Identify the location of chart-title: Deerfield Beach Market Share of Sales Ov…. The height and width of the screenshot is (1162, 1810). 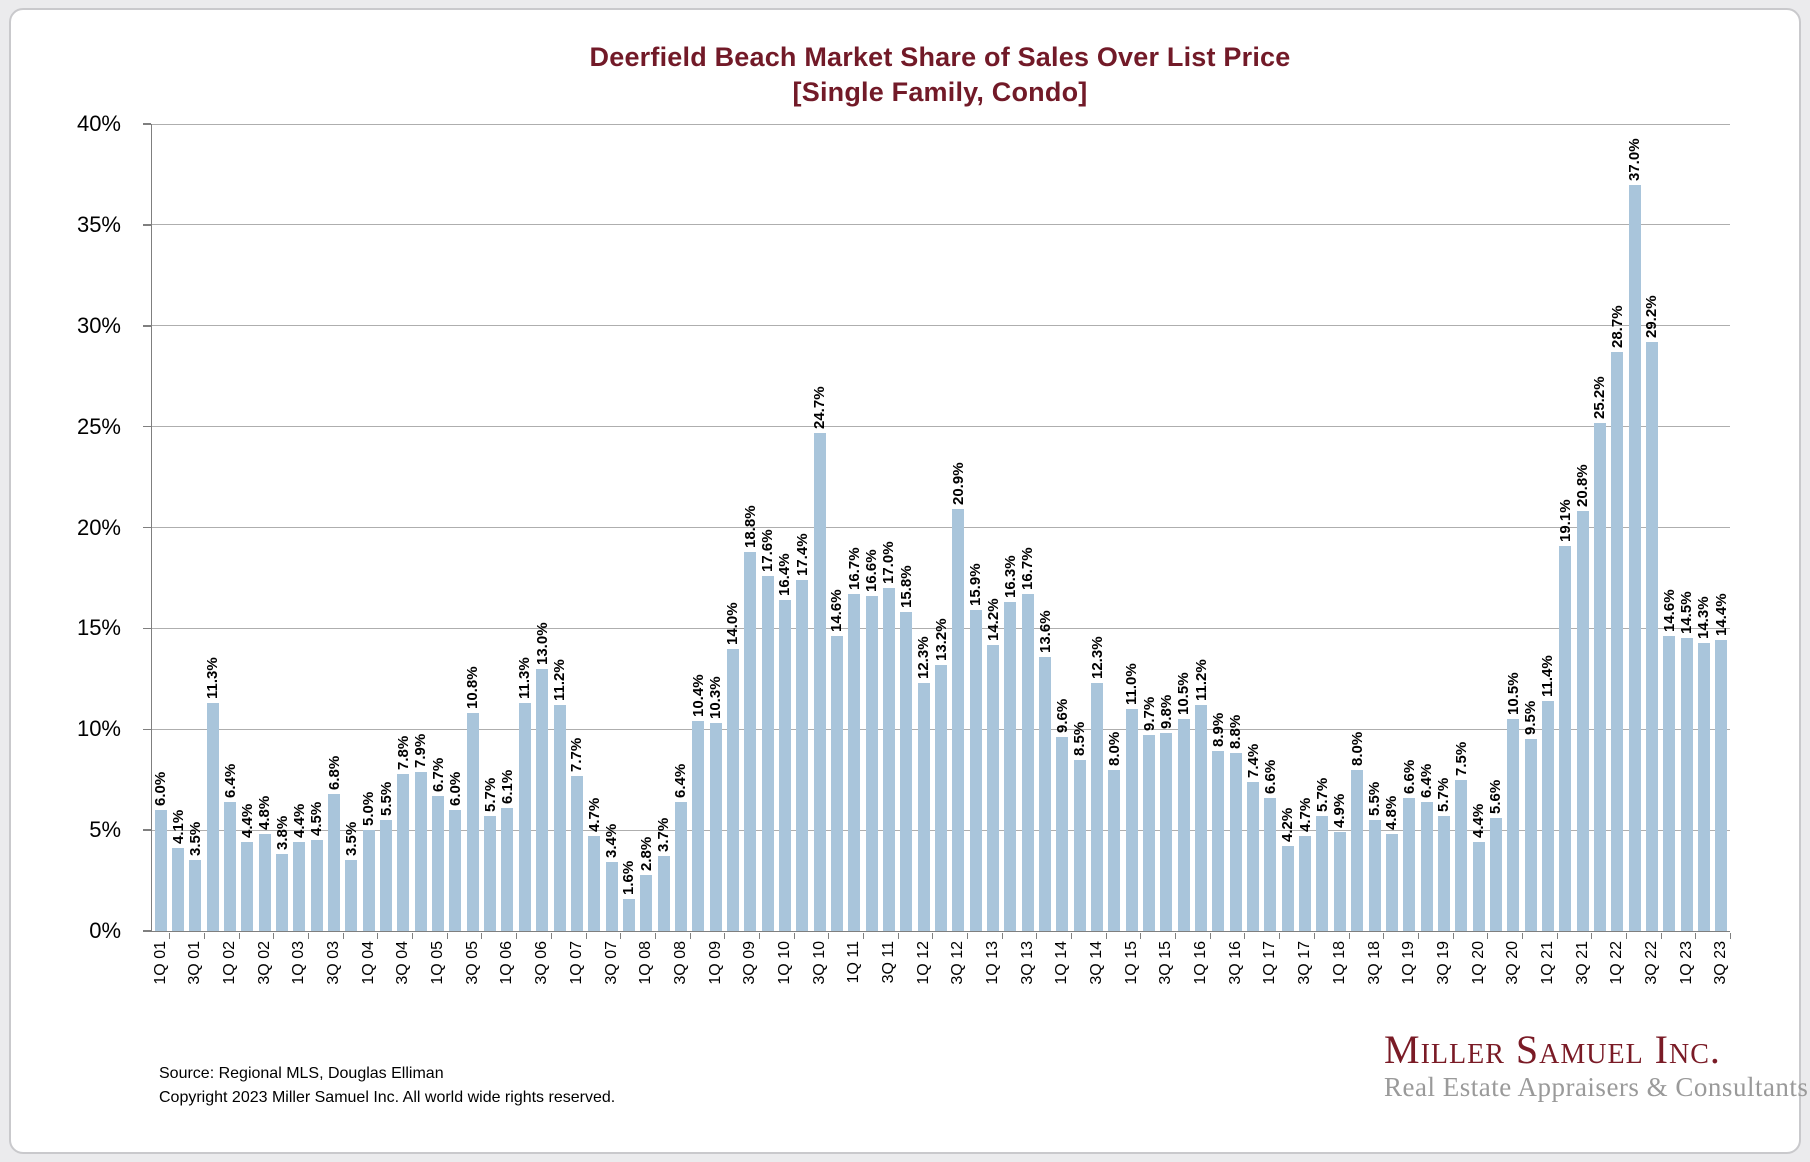
(940, 75).